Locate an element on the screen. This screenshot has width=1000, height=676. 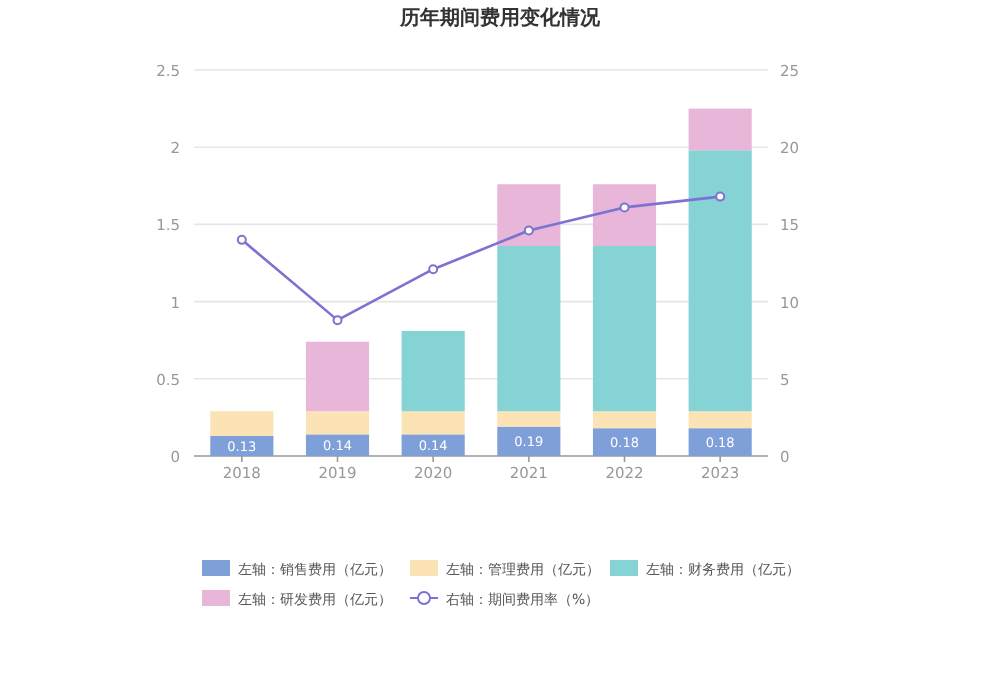
chart-title: 历年期间费用变化情况 is located at coordinates (500, 18).